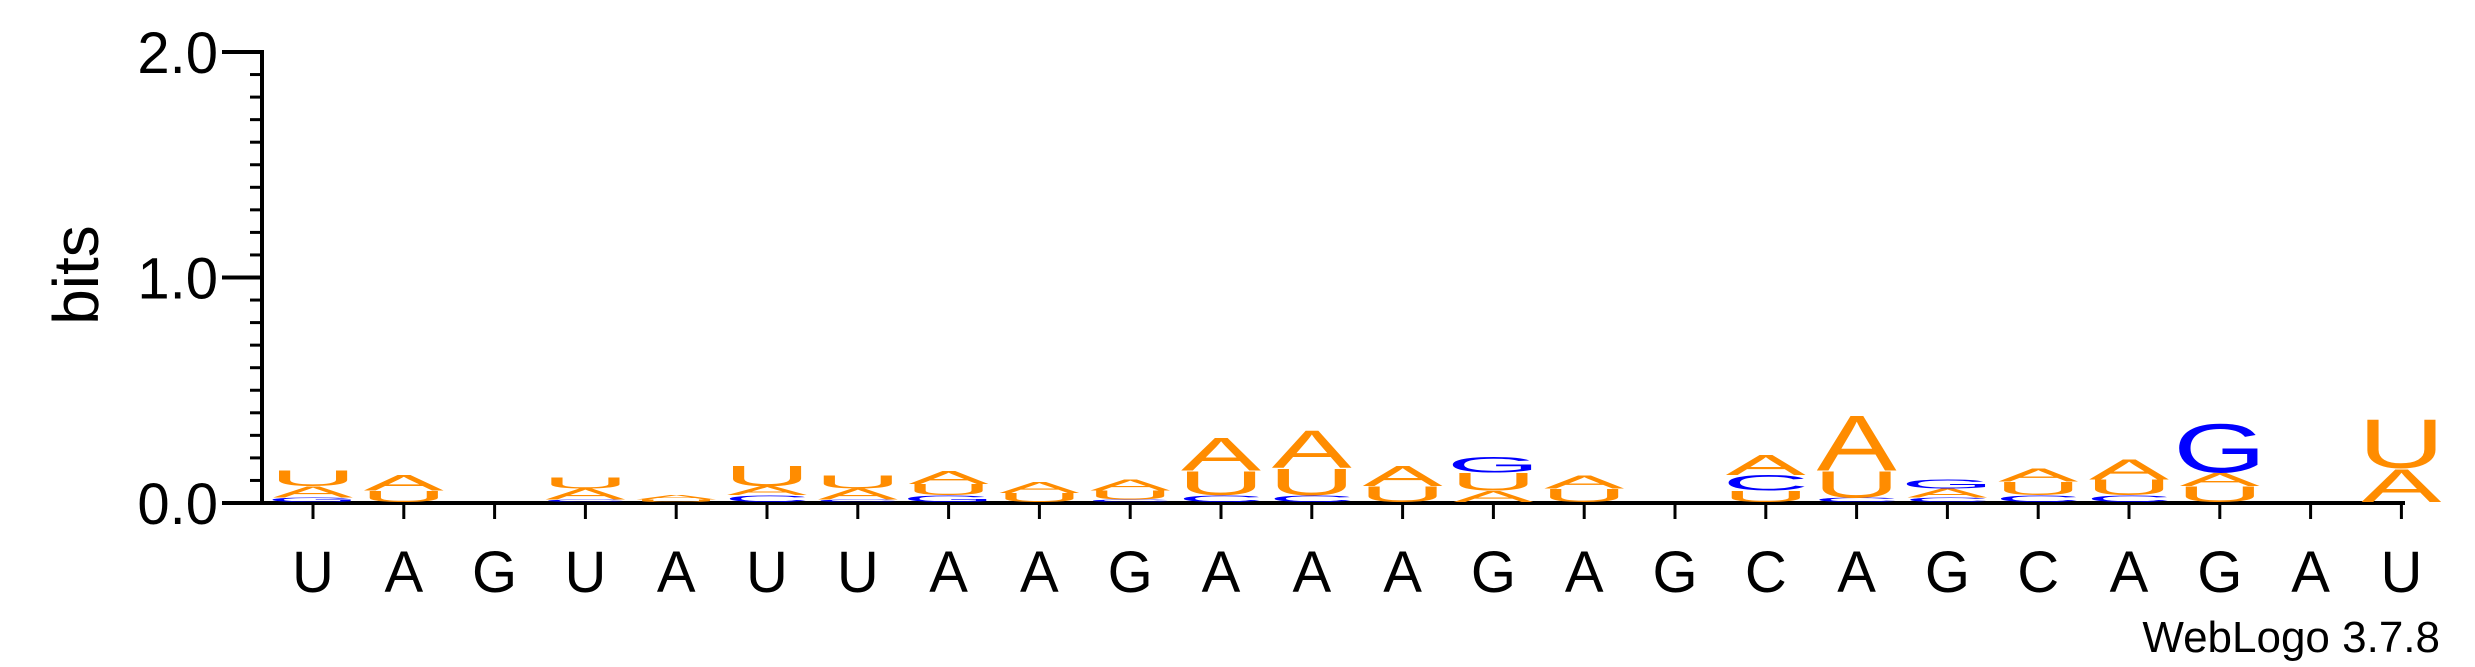 Image resolution: width=2475 pixels, height=667 pixels. I want to click on logo-stack: AU, so click(2401, 458).